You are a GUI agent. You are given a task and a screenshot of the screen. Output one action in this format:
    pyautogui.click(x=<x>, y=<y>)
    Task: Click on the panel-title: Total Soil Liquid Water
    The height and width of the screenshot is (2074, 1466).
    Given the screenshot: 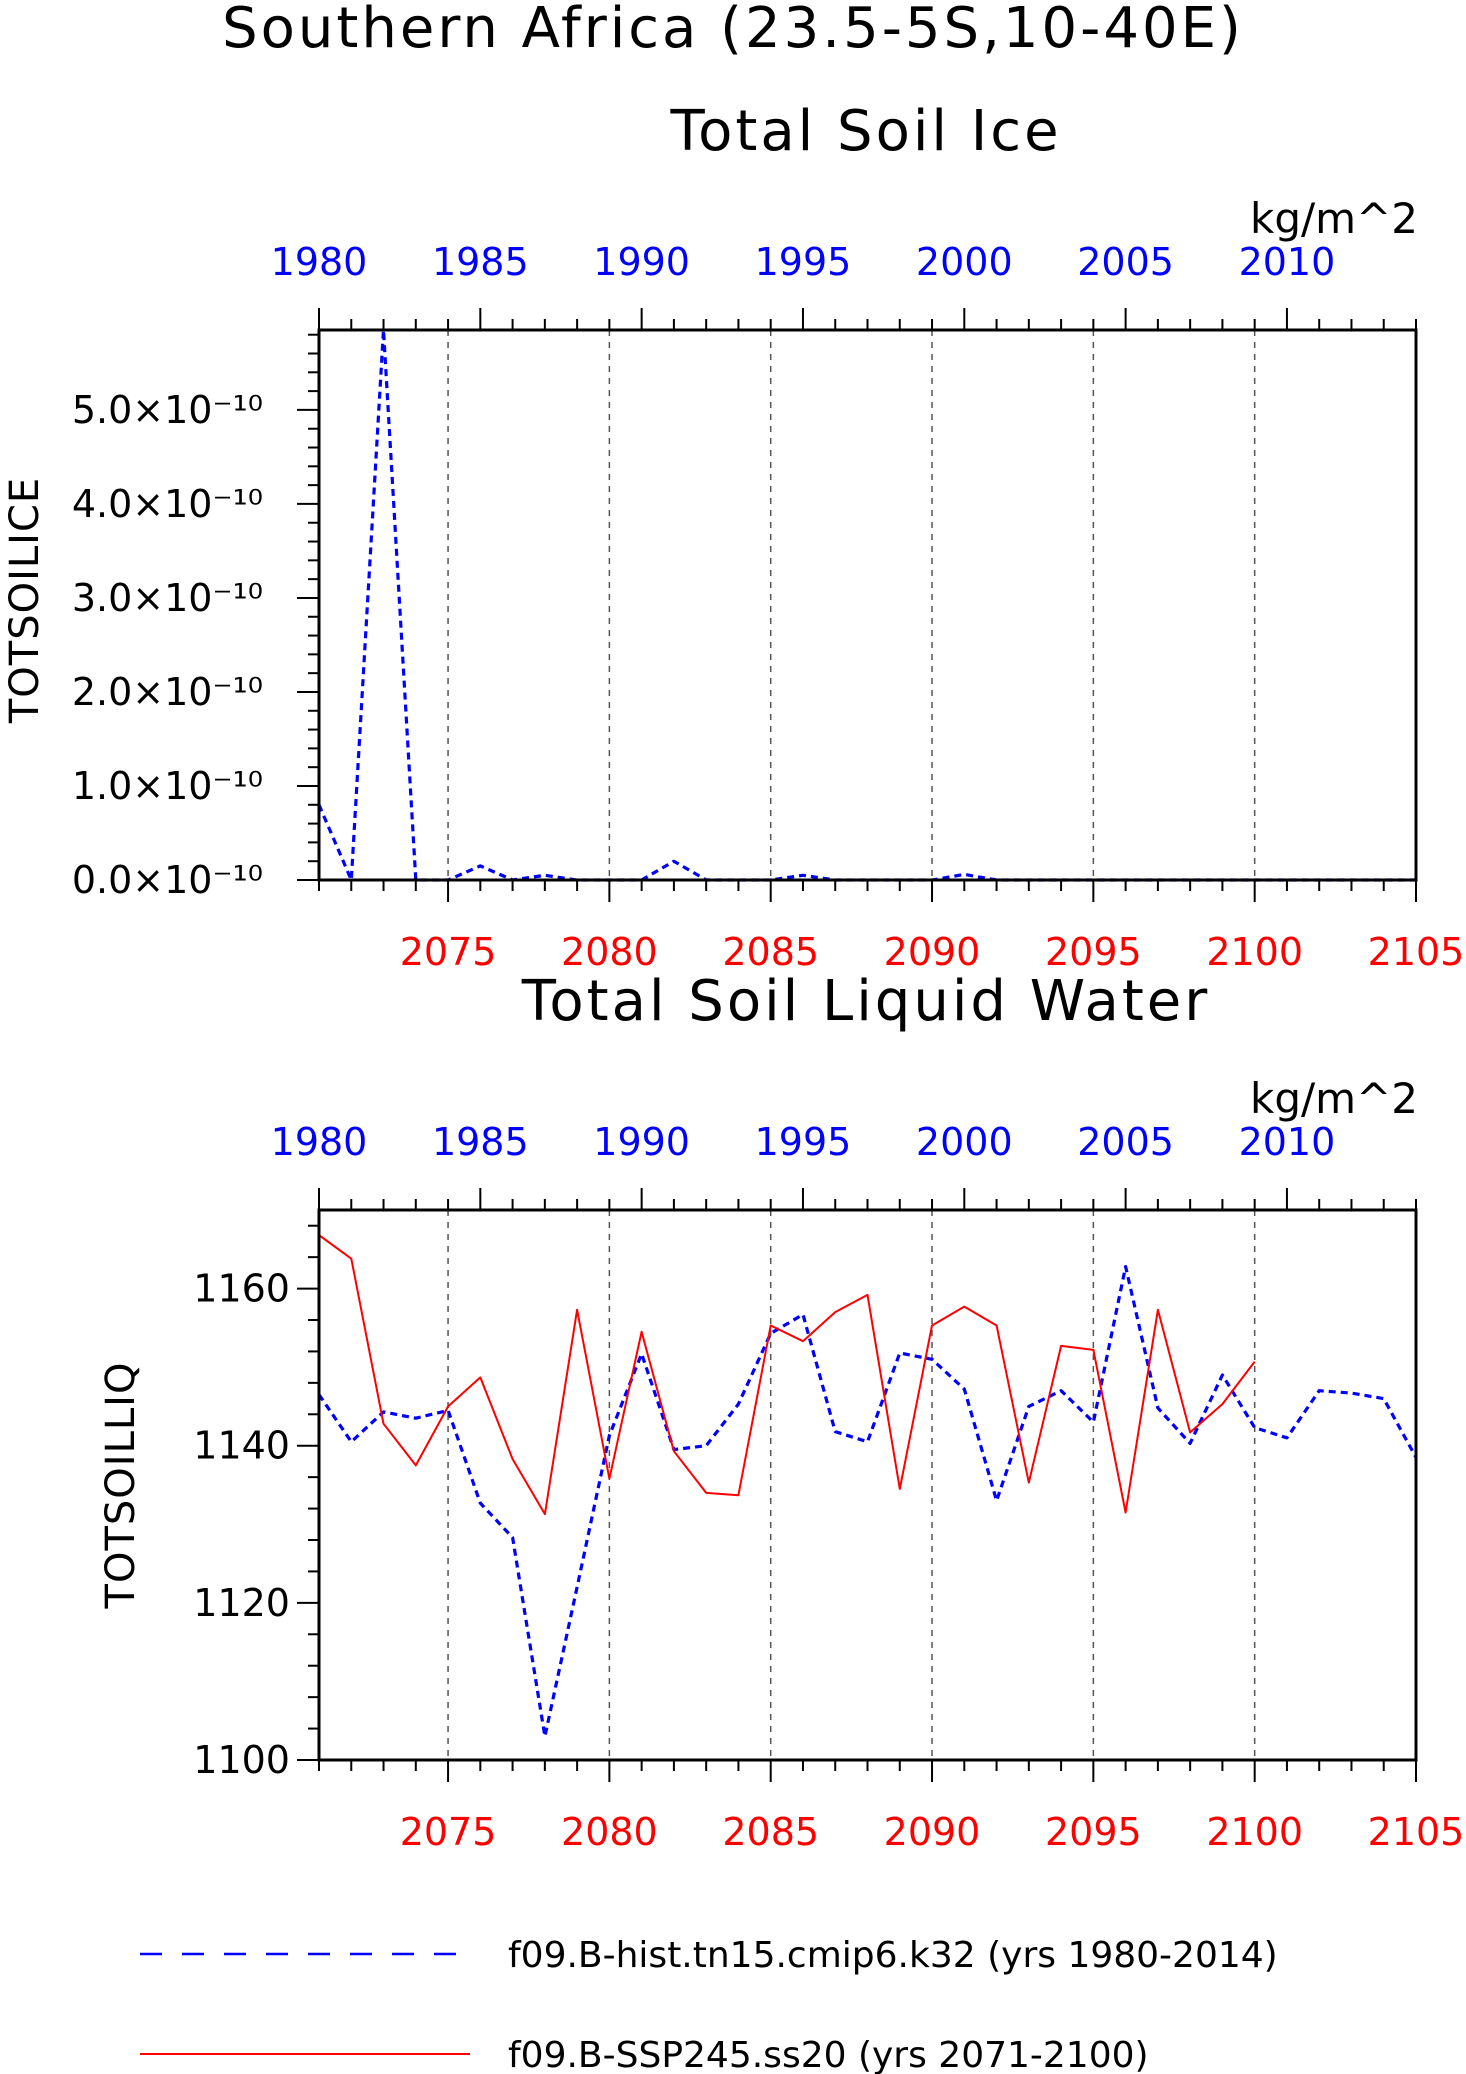 What is the action you would take?
    pyautogui.click(x=866, y=1001)
    